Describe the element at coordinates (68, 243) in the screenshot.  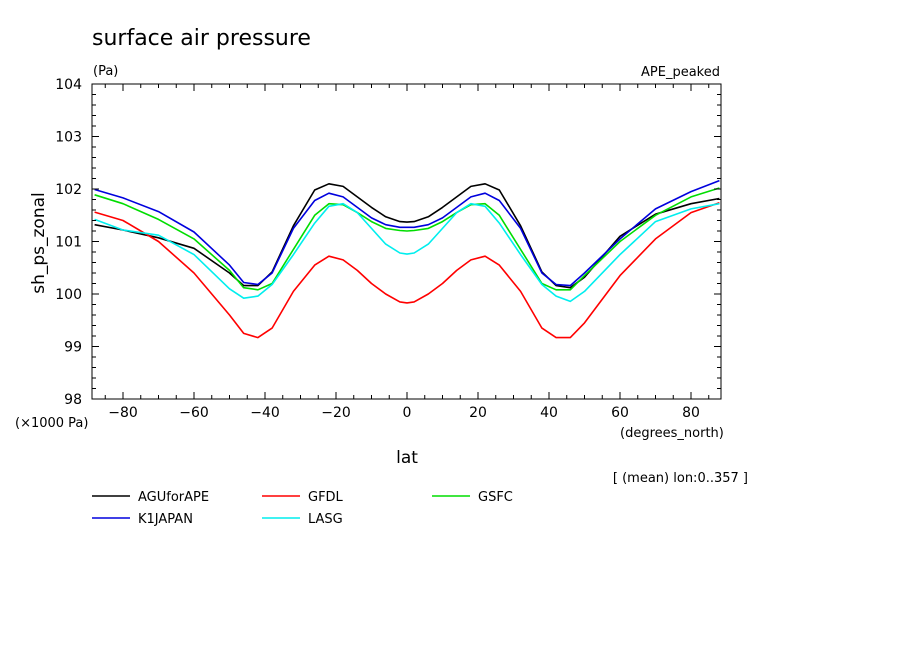
I see `y-tick-label: 101` at that location.